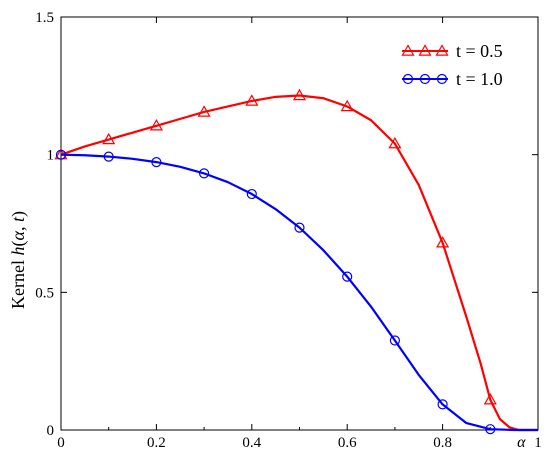 This screenshot has height=460, width=550. I want to click on y-tick-label: 0.5, so click(44, 293).